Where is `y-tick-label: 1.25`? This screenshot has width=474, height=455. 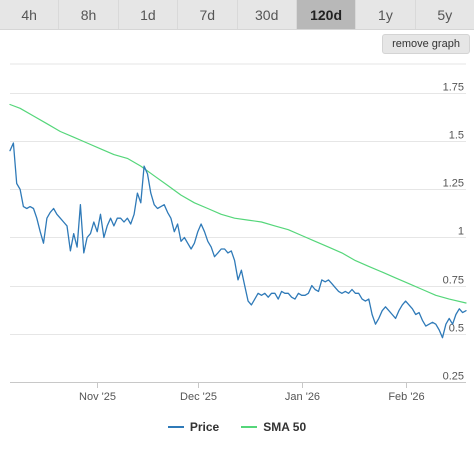
y-tick-label: 1.25 is located at coordinates (453, 184).